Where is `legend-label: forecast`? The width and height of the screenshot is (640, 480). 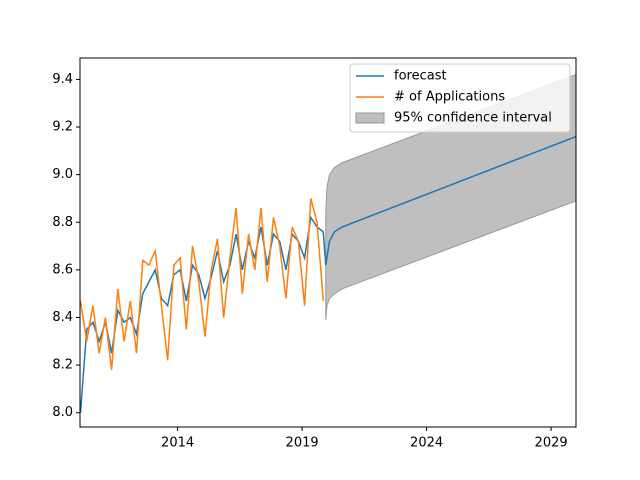 legend-label: forecast is located at coordinates (420, 76).